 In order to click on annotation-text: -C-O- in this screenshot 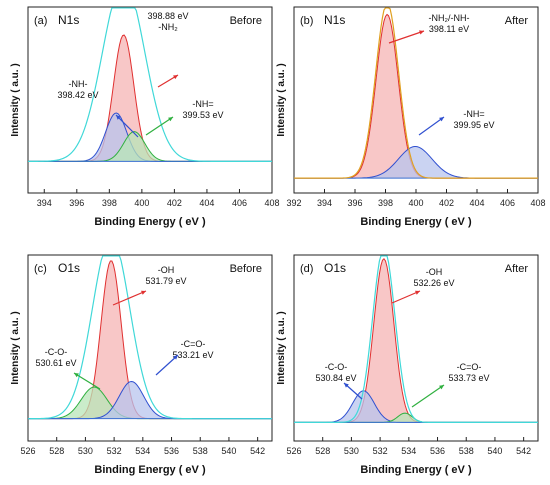, I will do `click(336, 367)`.